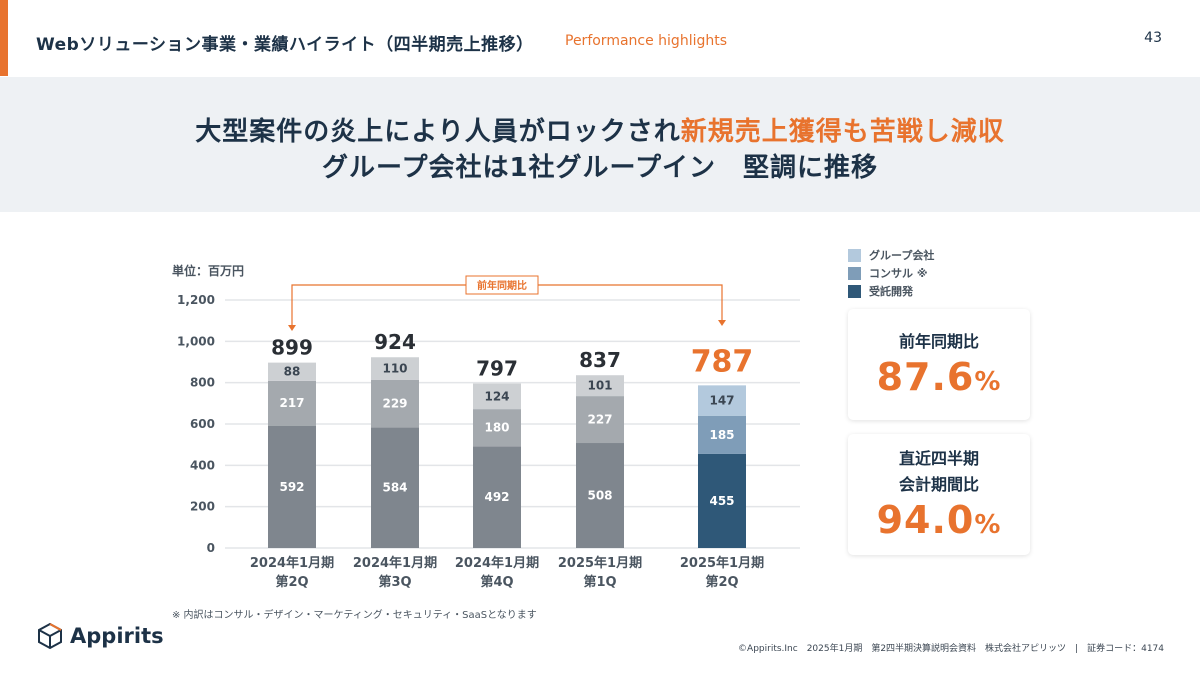 This screenshot has width=1200, height=675. I want to click on qoq-card: 直近四半期 会計期間比 94.0%, so click(939, 494).